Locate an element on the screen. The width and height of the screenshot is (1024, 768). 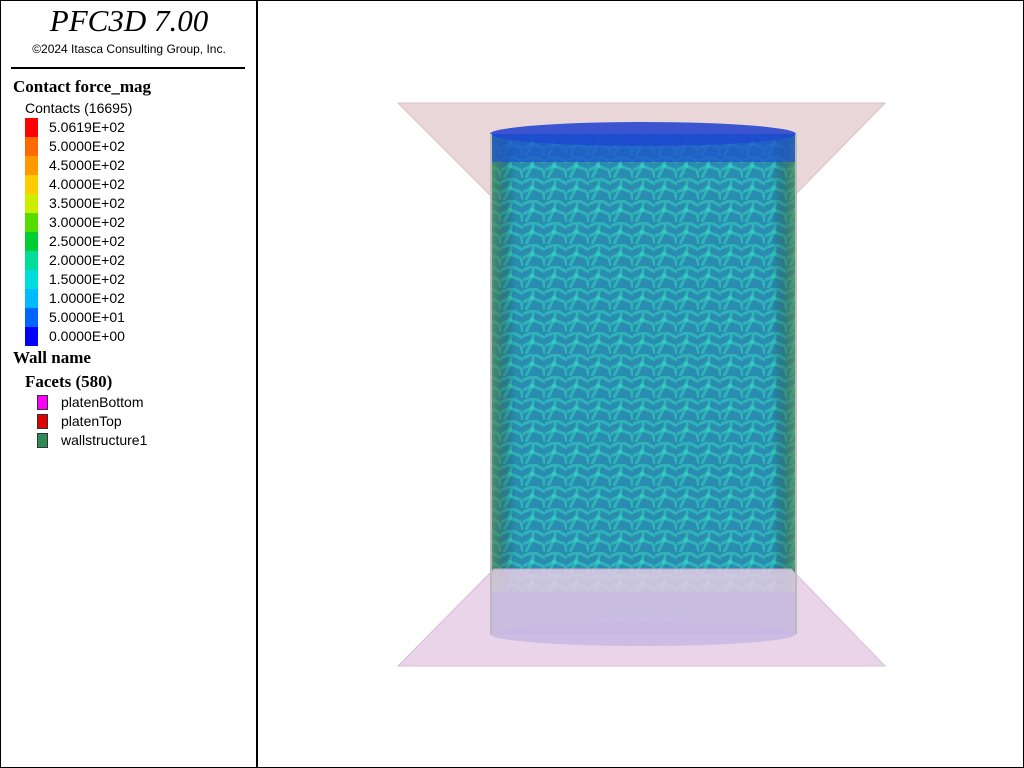
entry-label: 4.5000E+02 is located at coordinates (87, 165).